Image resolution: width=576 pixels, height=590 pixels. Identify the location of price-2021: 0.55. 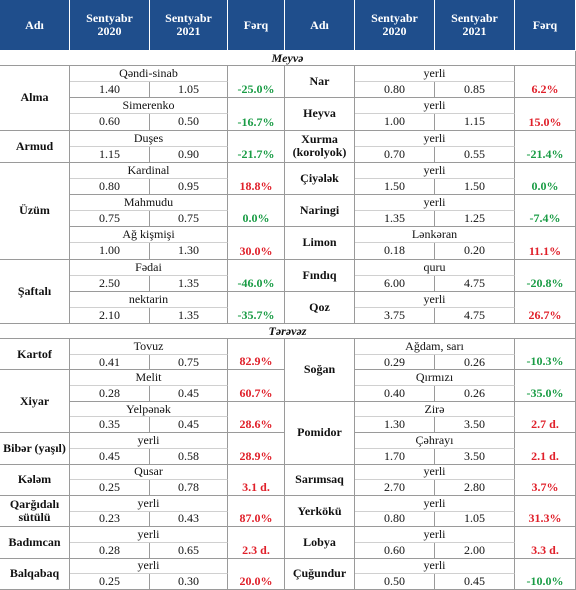
(475, 154).